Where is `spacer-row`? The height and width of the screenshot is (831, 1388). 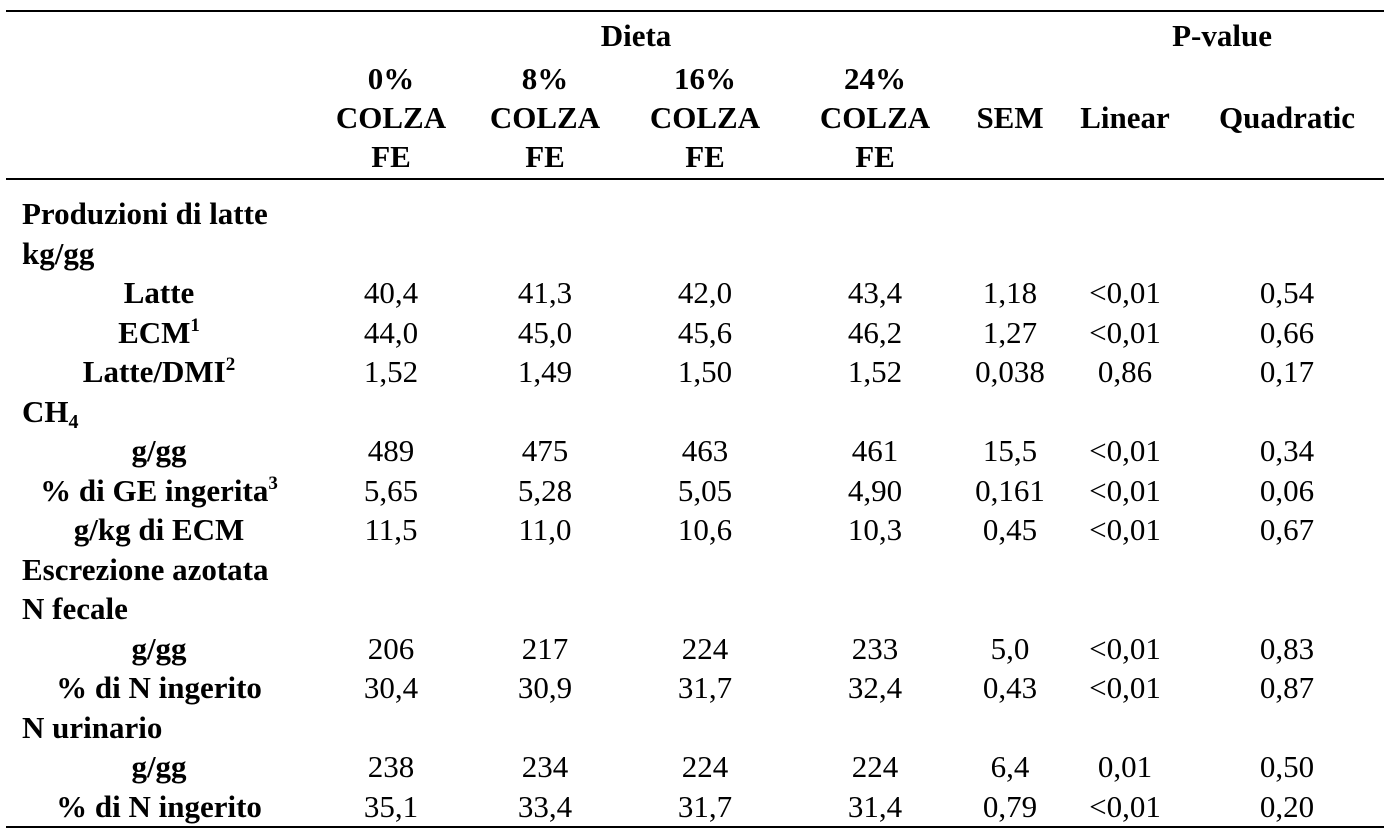 spacer-row is located at coordinates (695, 186).